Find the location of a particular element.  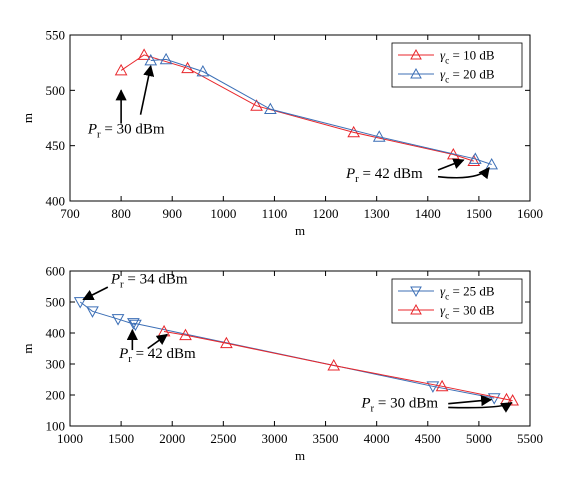

x-tick-label: 4000 is located at coordinates (377, 438).